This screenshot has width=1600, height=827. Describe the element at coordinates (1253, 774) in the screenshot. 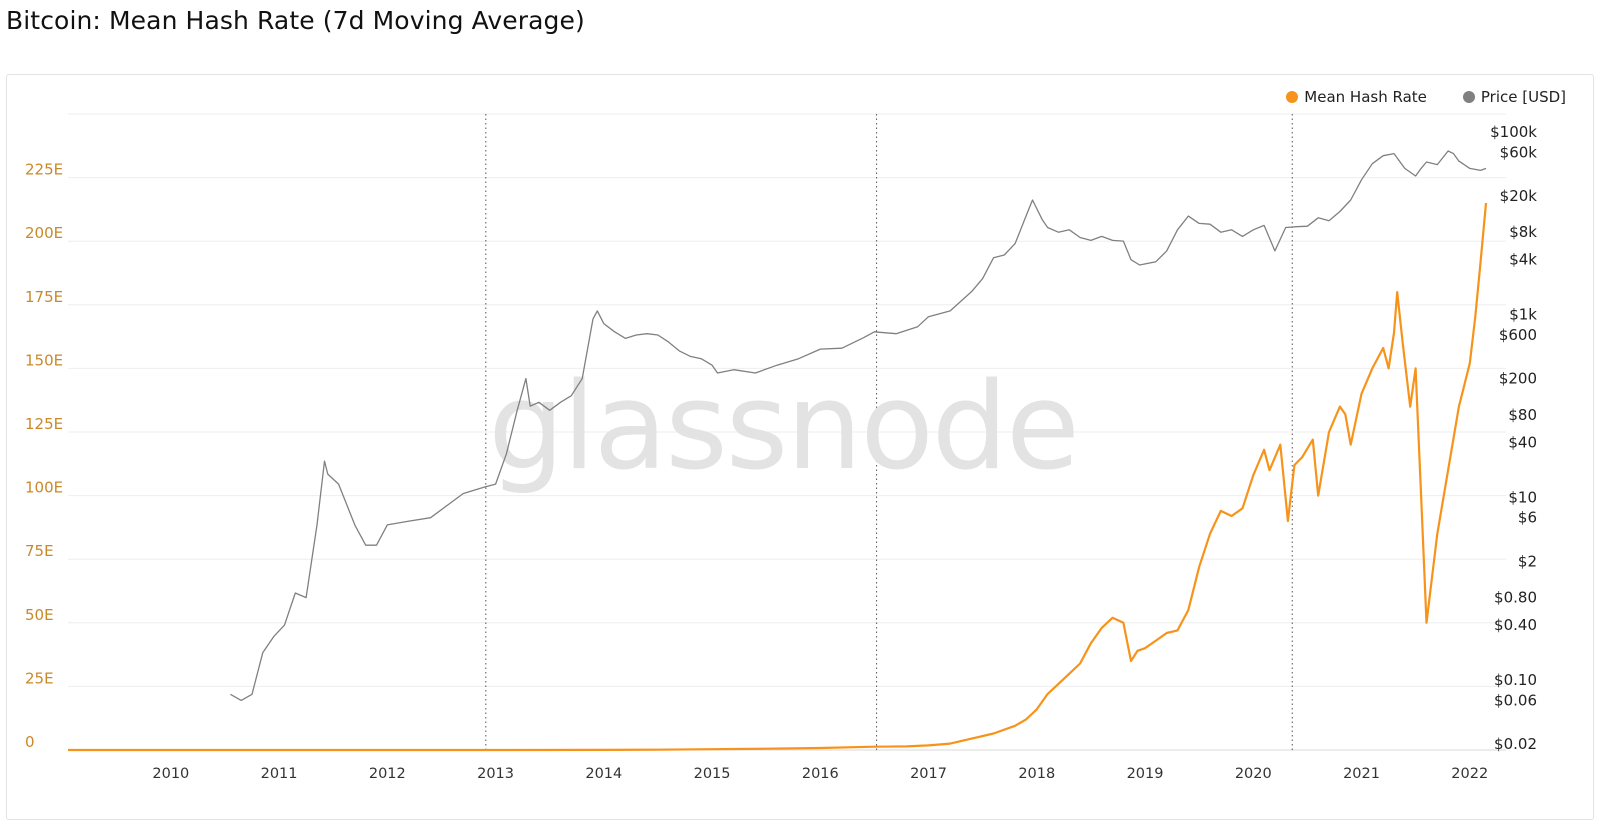

I see `x-axis-tick-label: 2020` at that location.